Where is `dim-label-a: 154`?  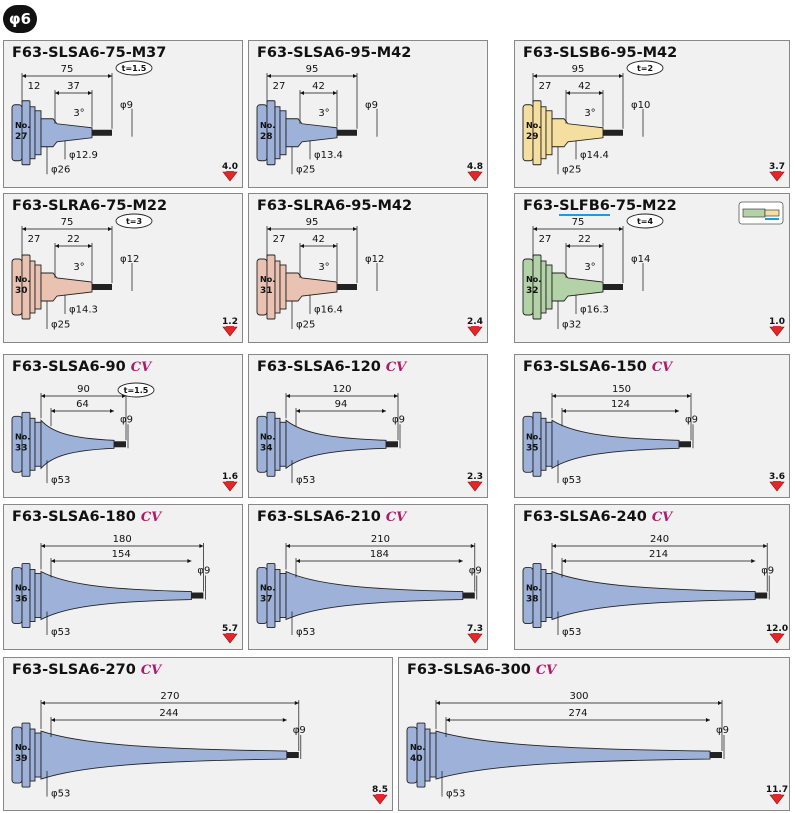 dim-label-a: 154 is located at coordinates (121, 554).